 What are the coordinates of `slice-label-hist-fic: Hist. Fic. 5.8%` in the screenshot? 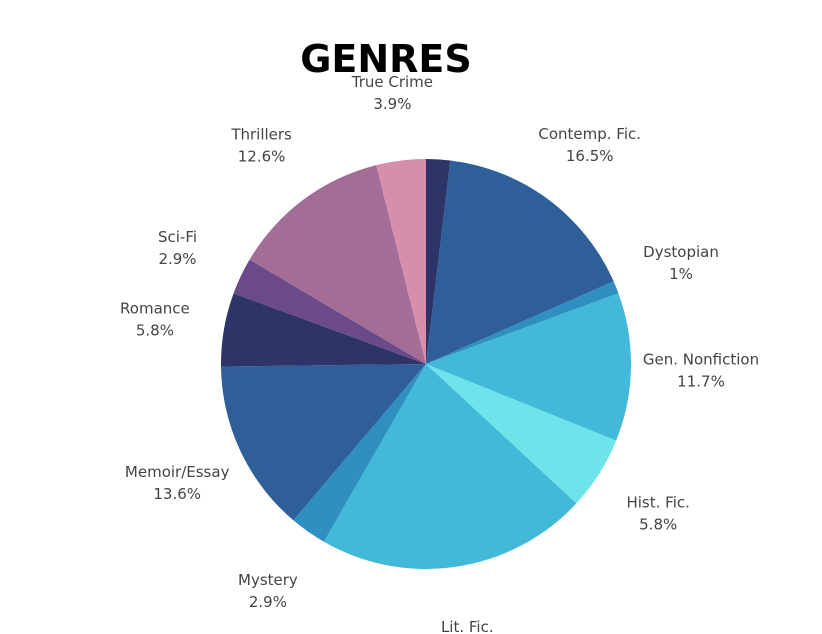 It's located at (657, 513).